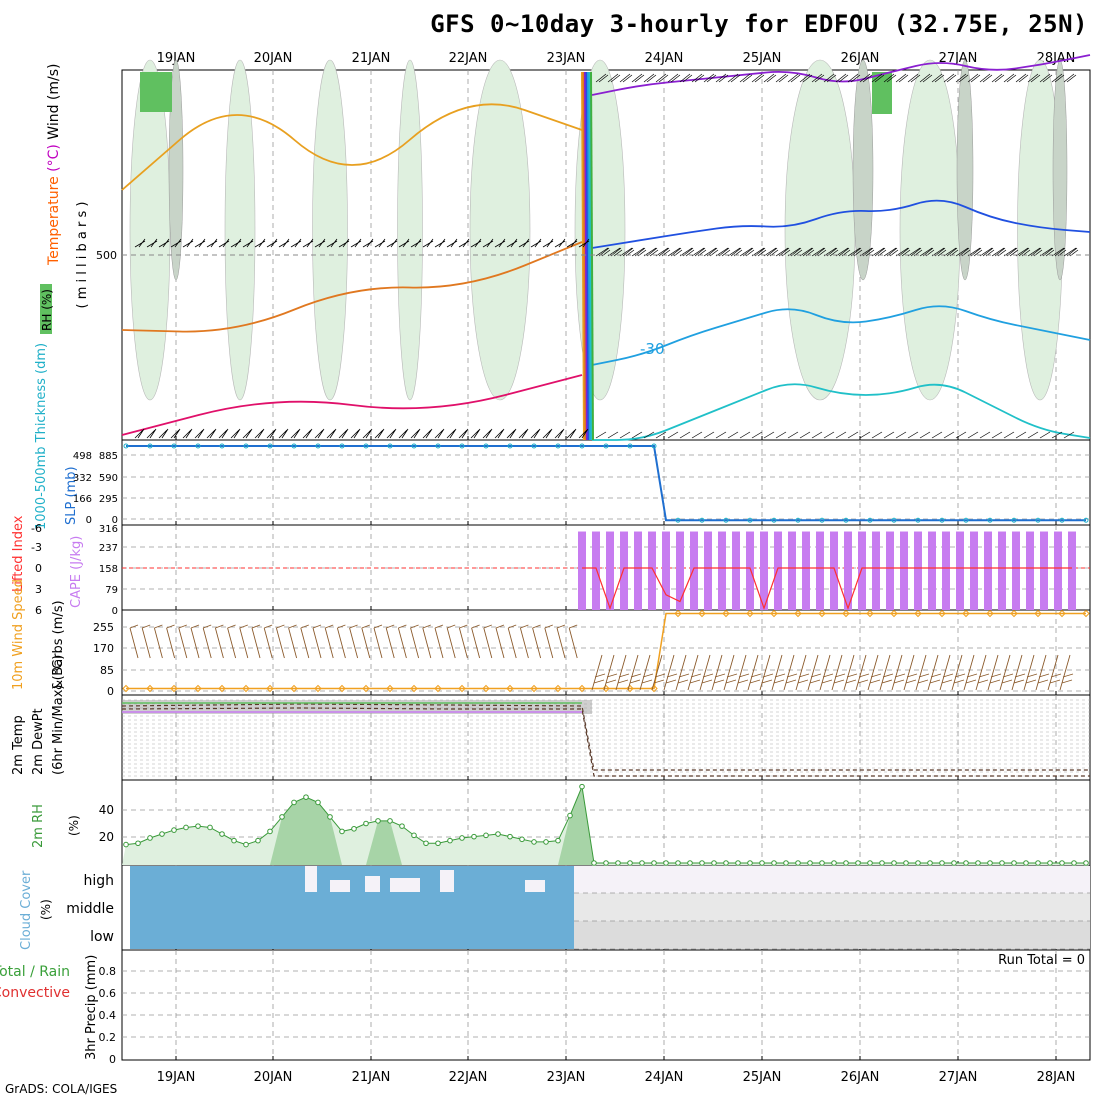 The width and height of the screenshot is (1100, 1100). What do you see at coordinates (832, 935) in the screenshot?
I see `cloud-low-bg` at bounding box center [832, 935].